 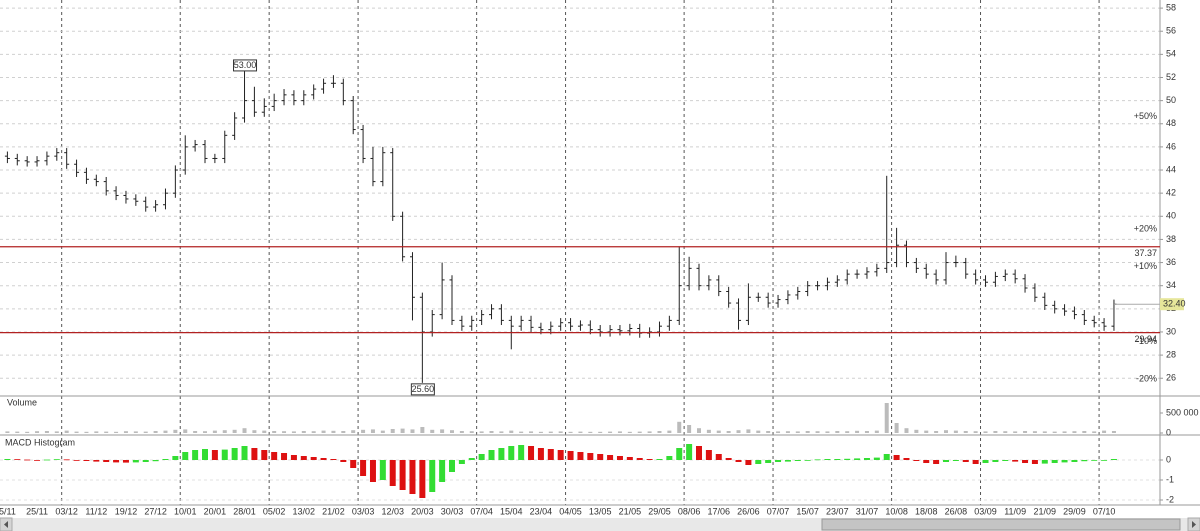 What do you see at coordinates (244, 511) in the screenshot?
I see `x-tick-label: 28/01` at bounding box center [244, 511].